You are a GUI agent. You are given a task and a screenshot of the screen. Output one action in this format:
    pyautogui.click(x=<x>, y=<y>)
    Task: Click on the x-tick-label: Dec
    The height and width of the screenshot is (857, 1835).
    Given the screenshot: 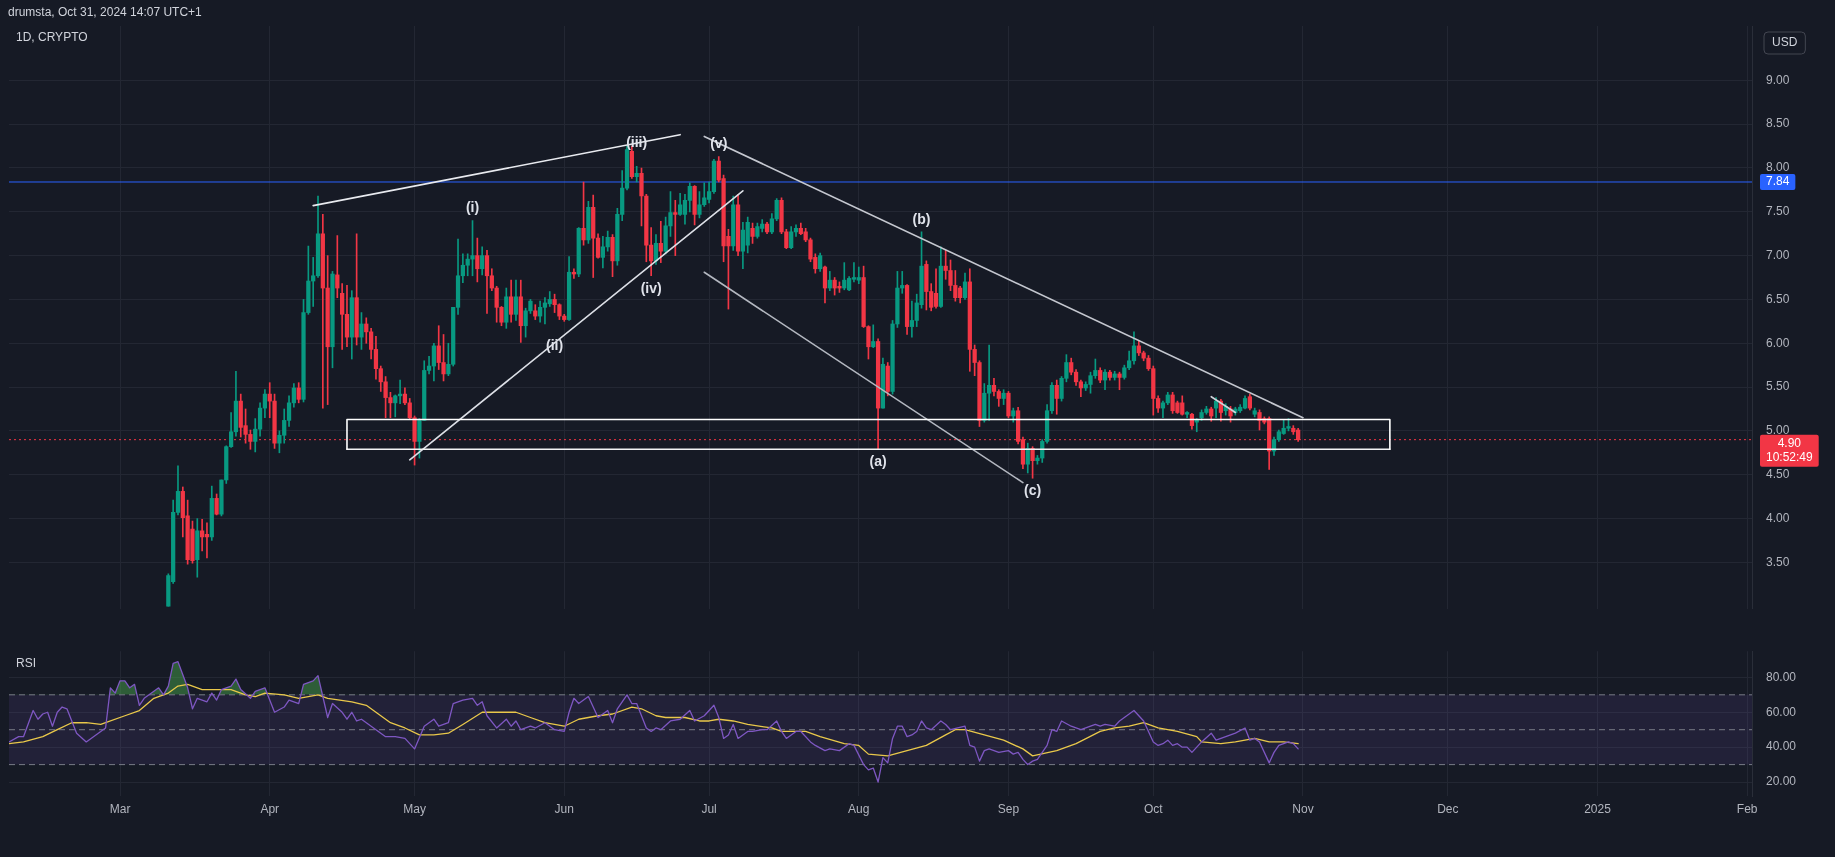 What is the action you would take?
    pyautogui.click(x=1448, y=808)
    